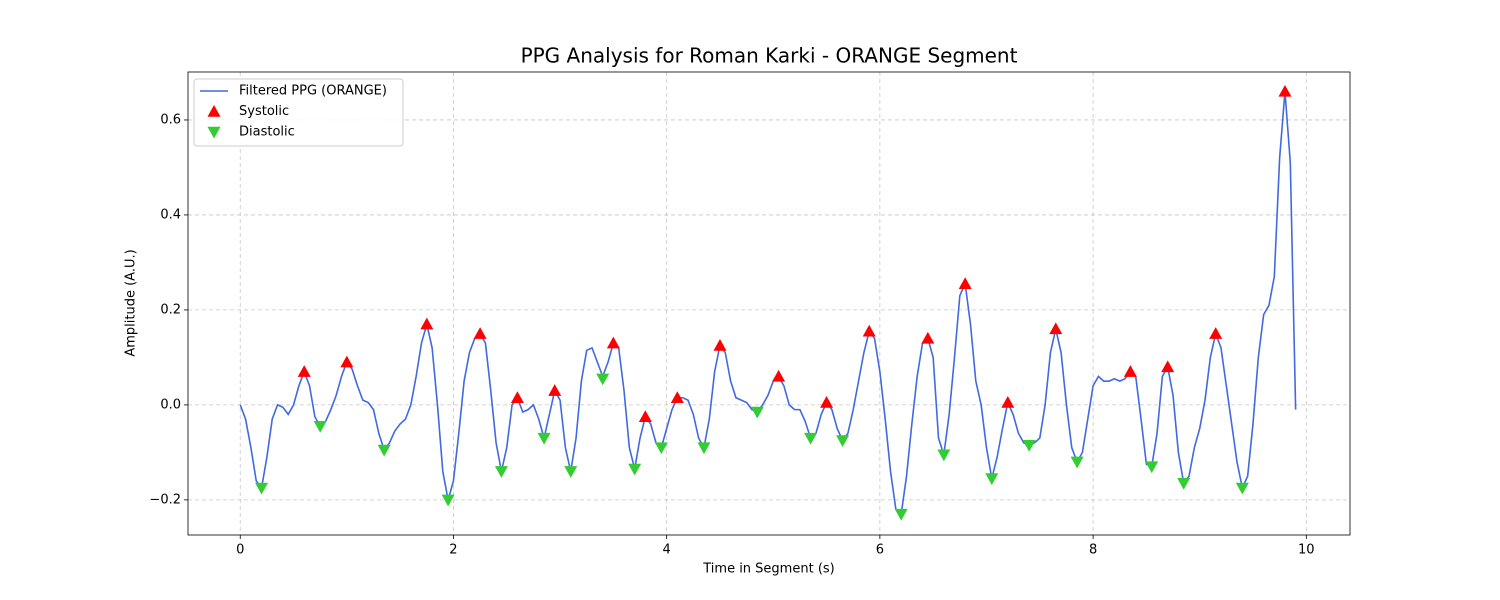 This screenshot has height=600, width=1500. What do you see at coordinates (170, 214) in the screenshot?
I see `y-tick-label: 0.4` at bounding box center [170, 214].